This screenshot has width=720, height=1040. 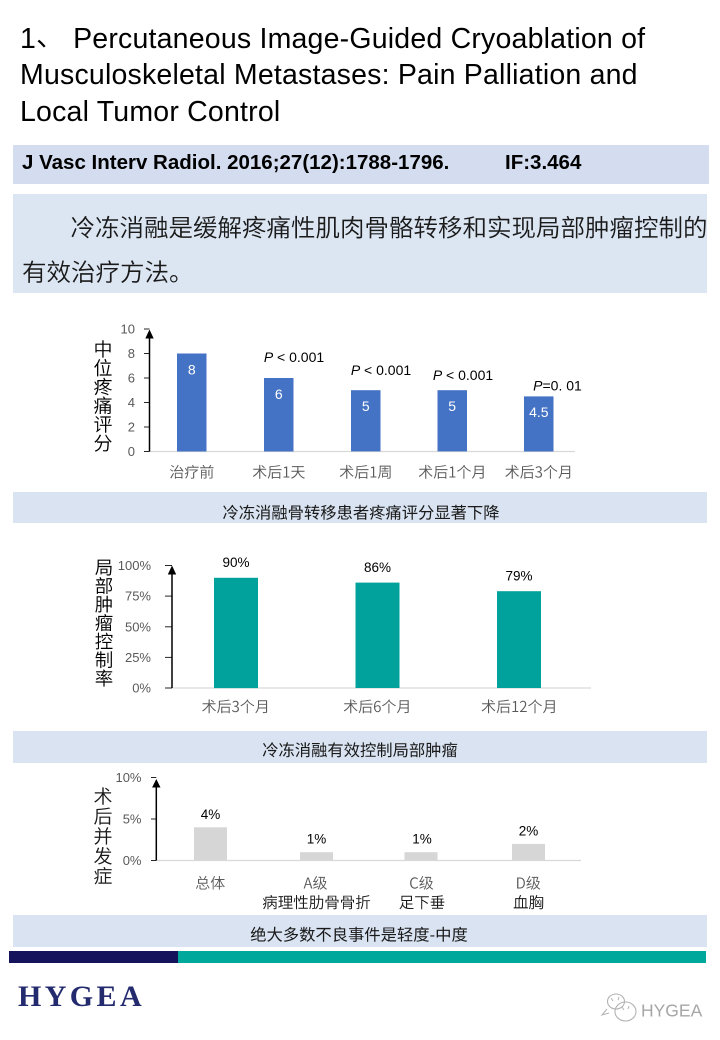 I want to click on svg-text: 4%, so click(x=211, y=814).